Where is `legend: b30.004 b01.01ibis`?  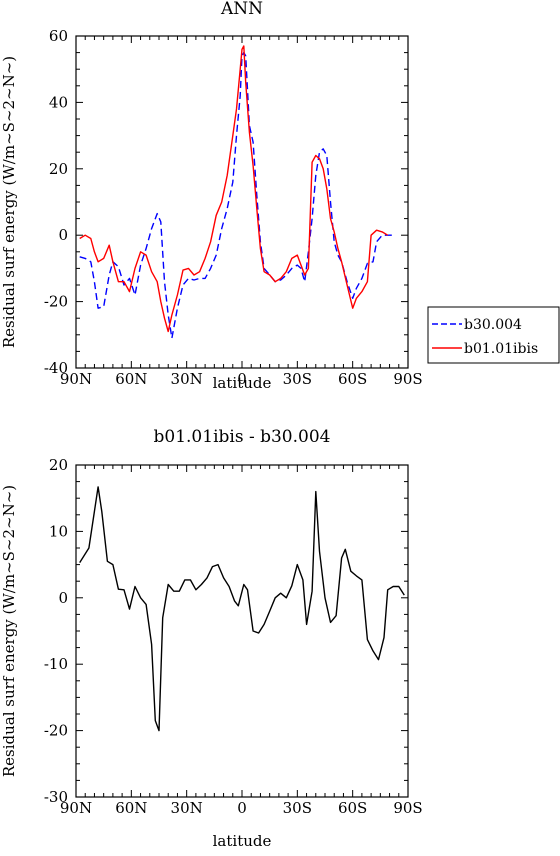
legend: b30.004 b01.01ibis is located at coordinates (493, 335).